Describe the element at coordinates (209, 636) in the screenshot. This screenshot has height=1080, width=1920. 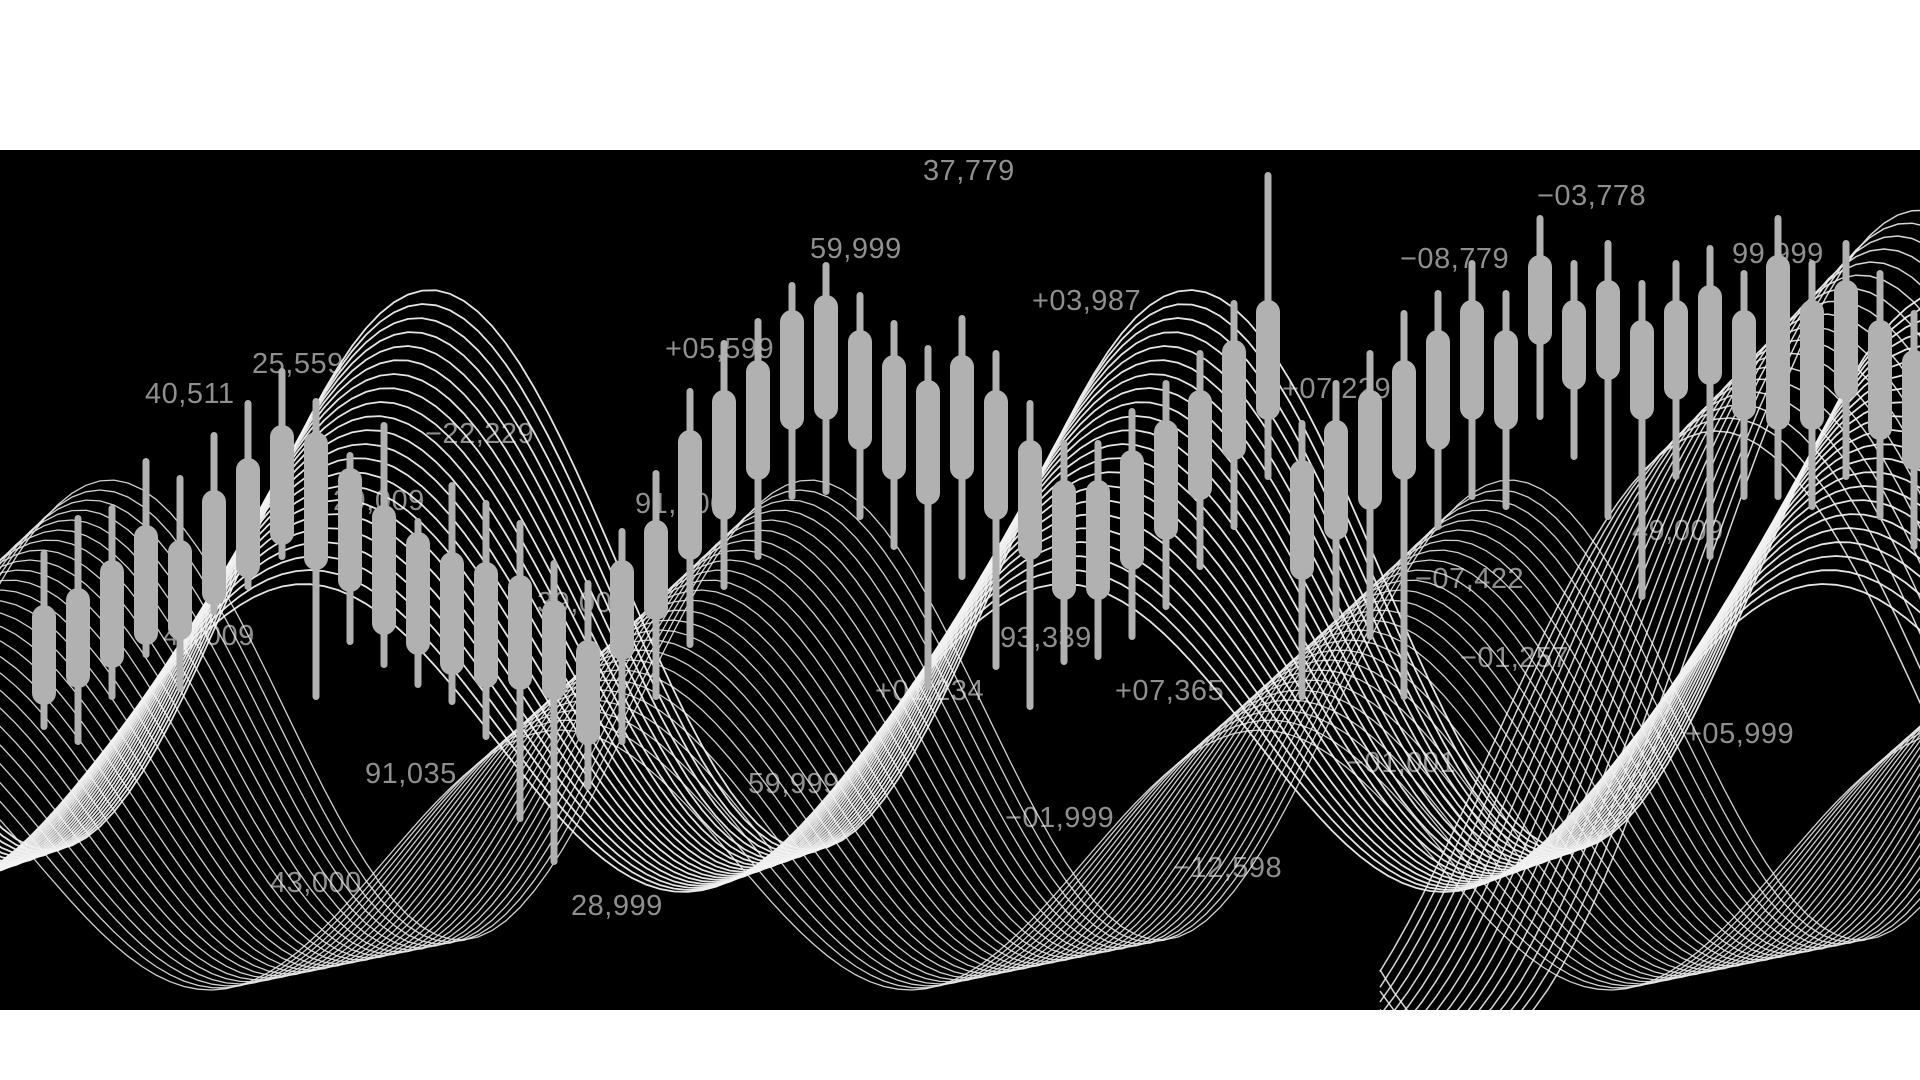
I see `price-label: 49,009` at that location.